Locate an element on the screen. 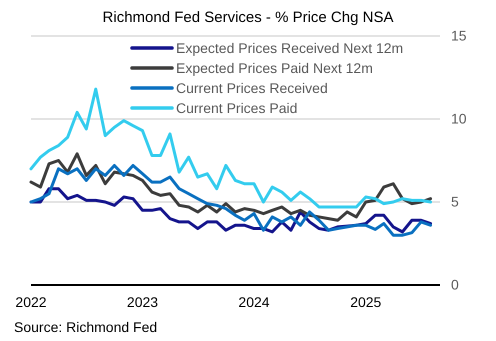 The width and height of the screenshot is (496, 341). x-tick-label: 2023 is located at coordinates (142, 302).